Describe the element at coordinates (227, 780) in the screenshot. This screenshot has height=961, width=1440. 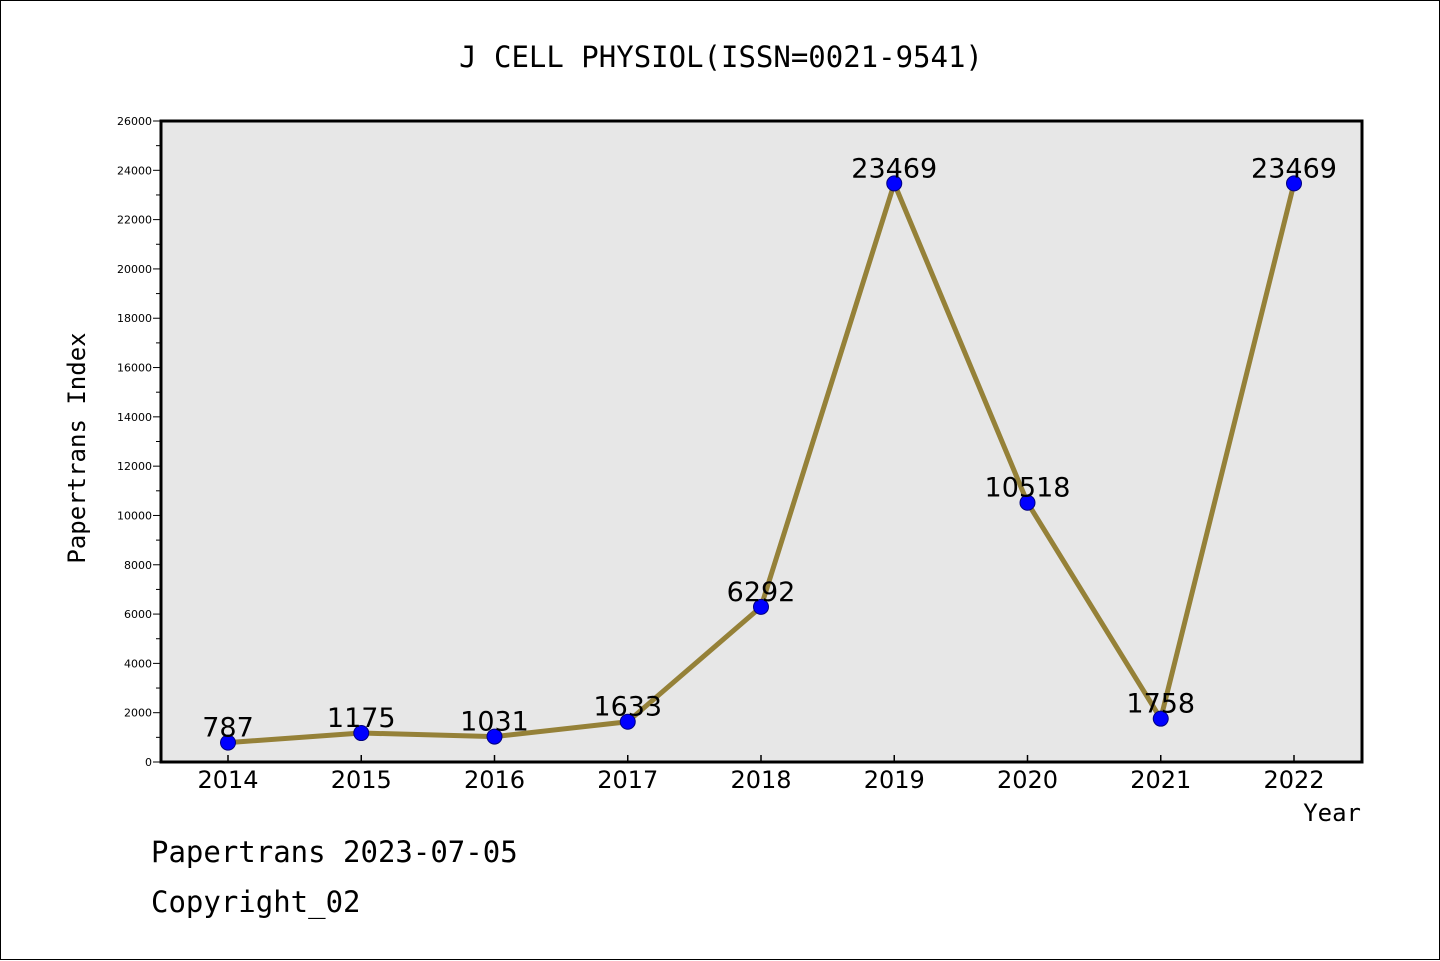
I see `x-tick-label: 2014` at that location.